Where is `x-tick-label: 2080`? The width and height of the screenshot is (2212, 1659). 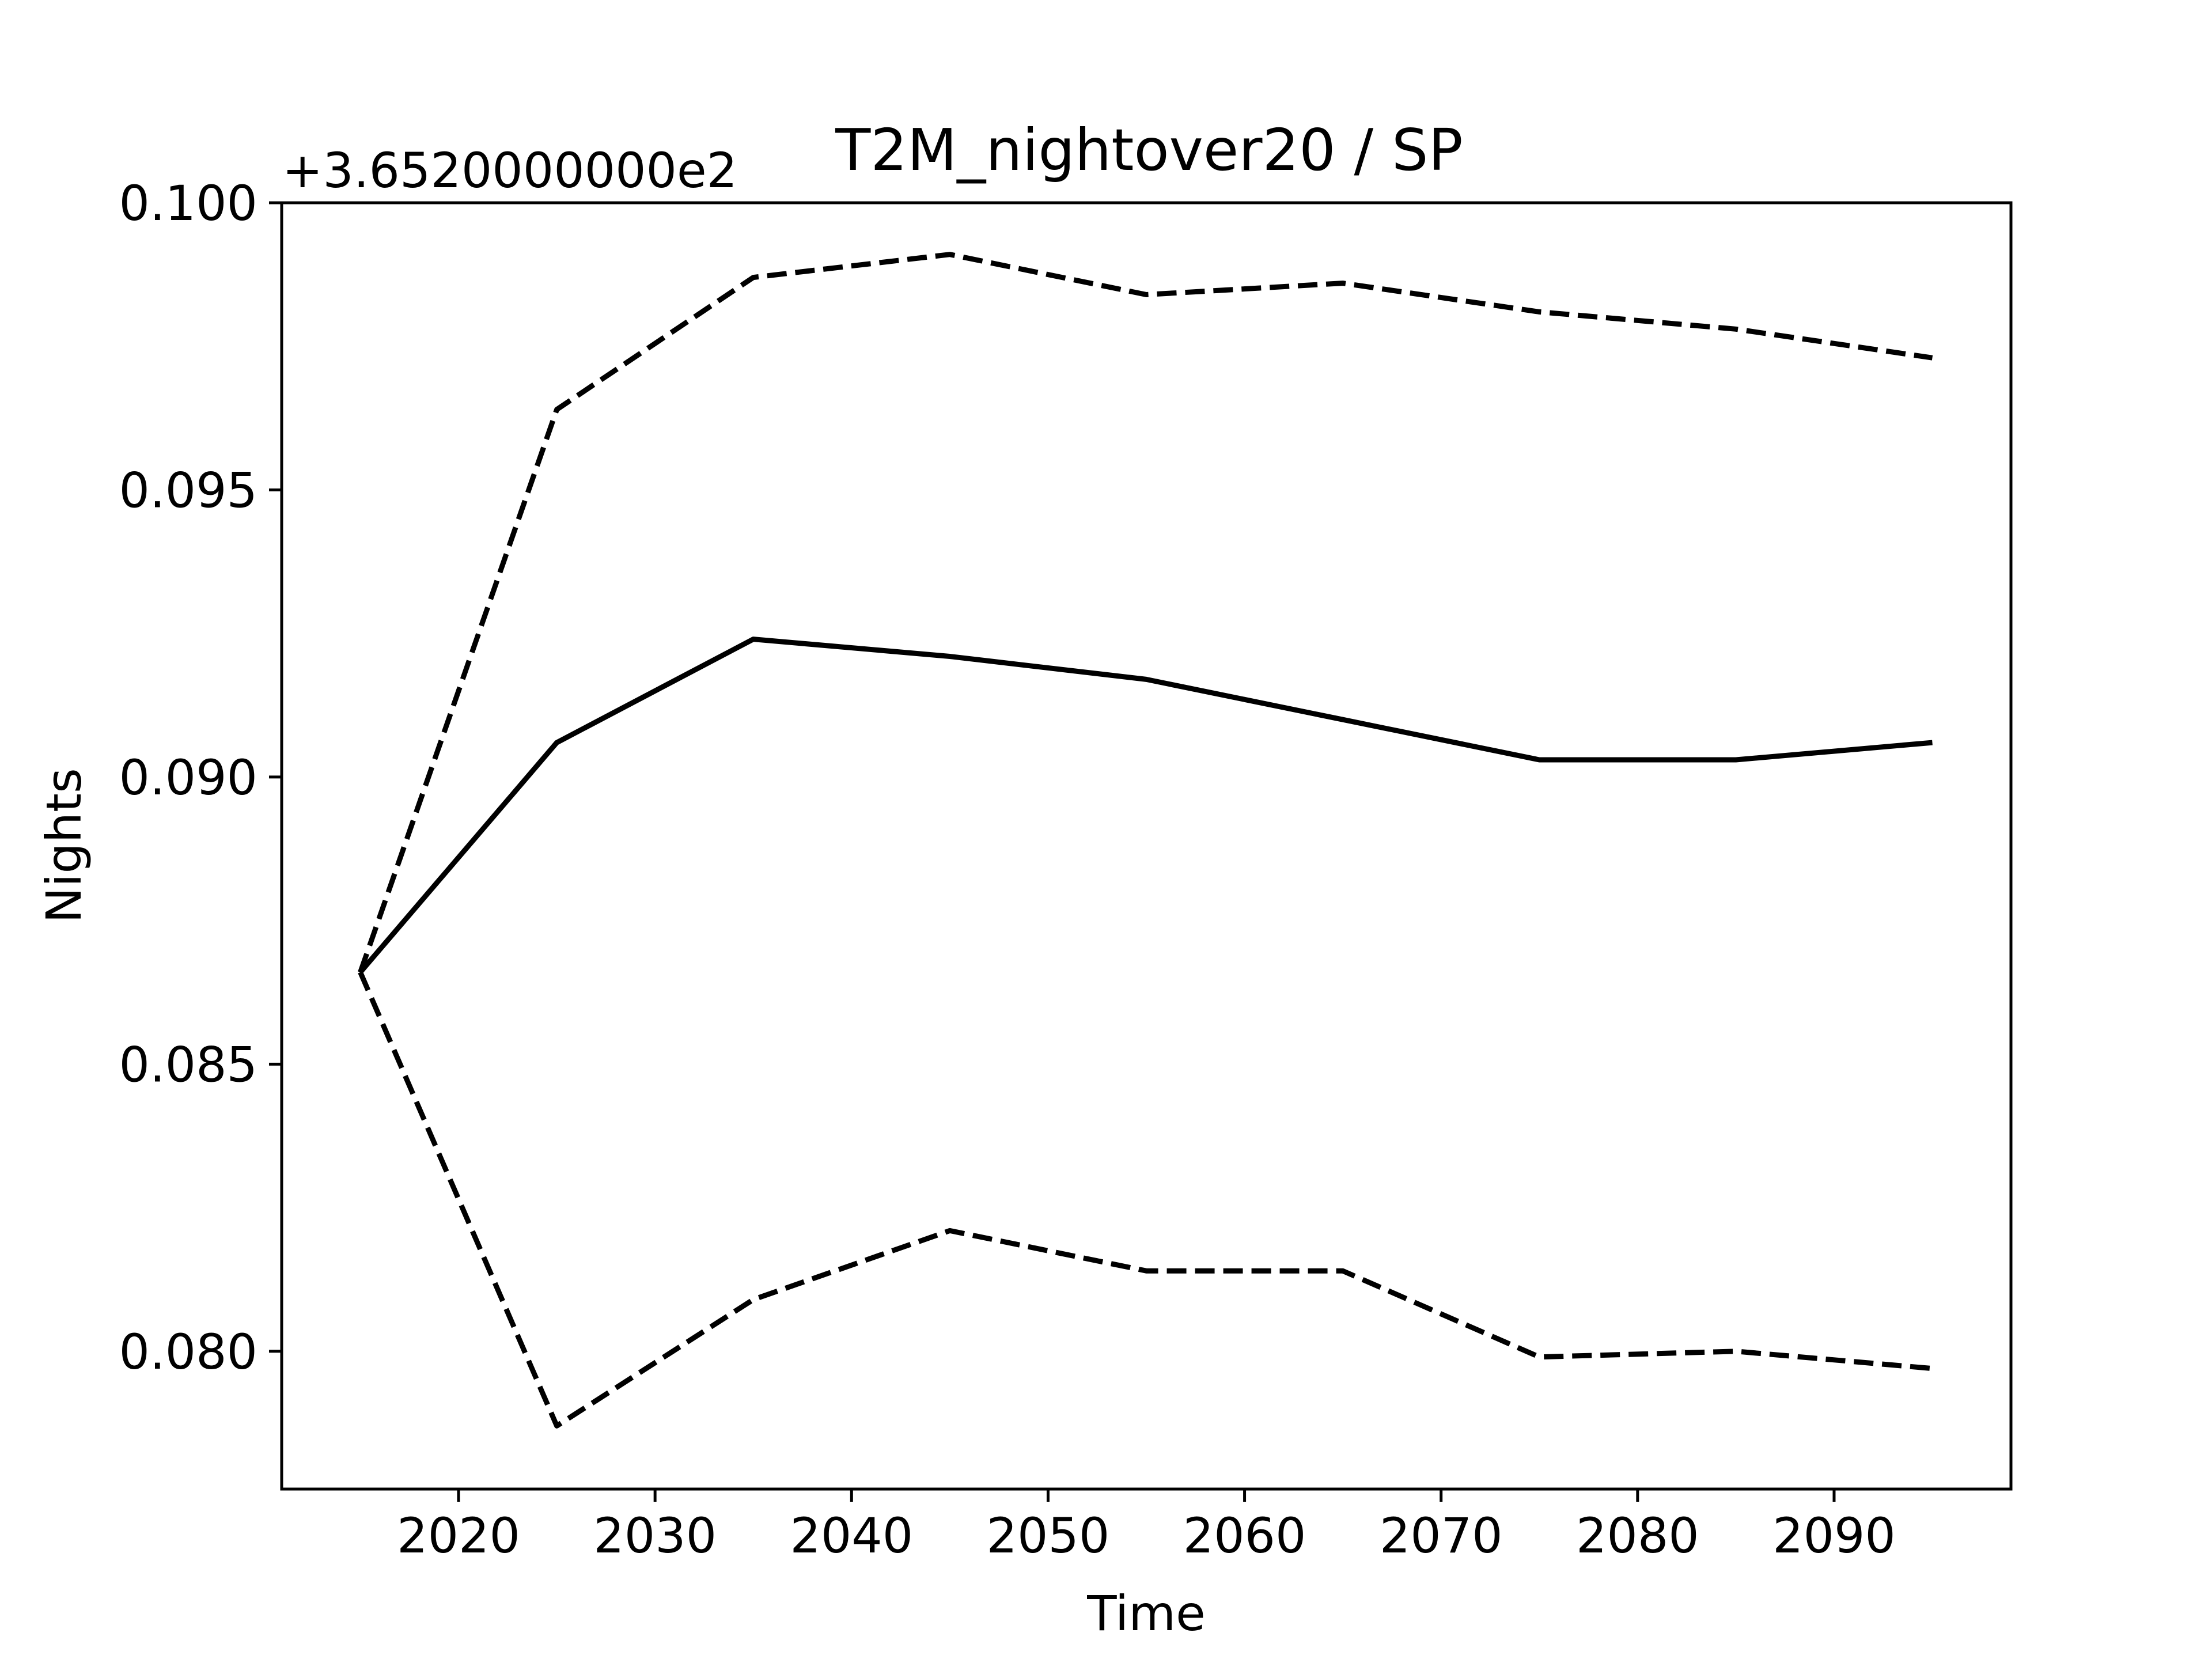 x-tick-label: 2080 is located at coordinates (1637, 1536).